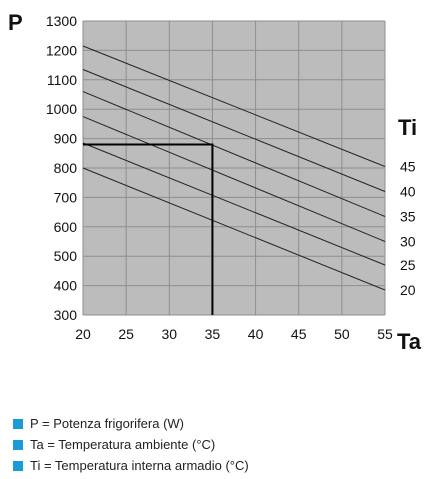 The height and width of the screenshot is (479, 433). Describe the element at coordinates (62, 80) in the screenshot. I see `y-tick-label: 1100` at that location.